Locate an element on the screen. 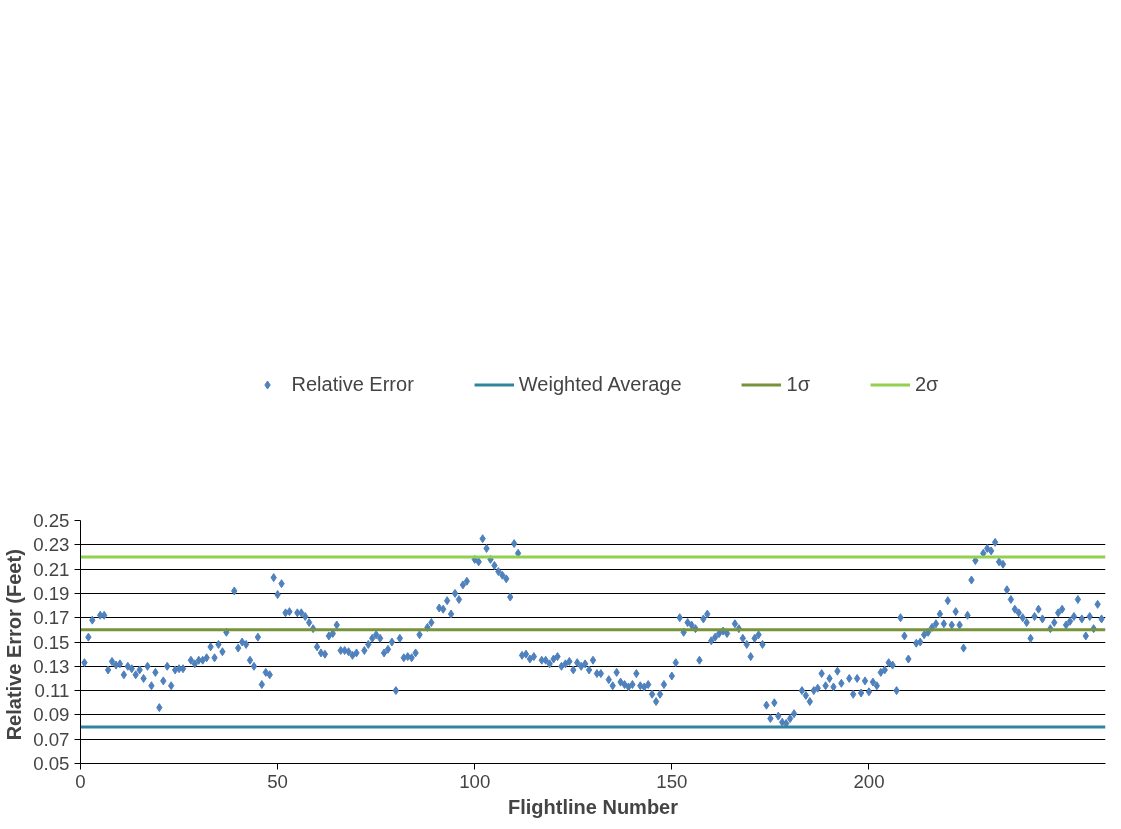  x-tick-label: 50 is located at coordinates (278, 781).